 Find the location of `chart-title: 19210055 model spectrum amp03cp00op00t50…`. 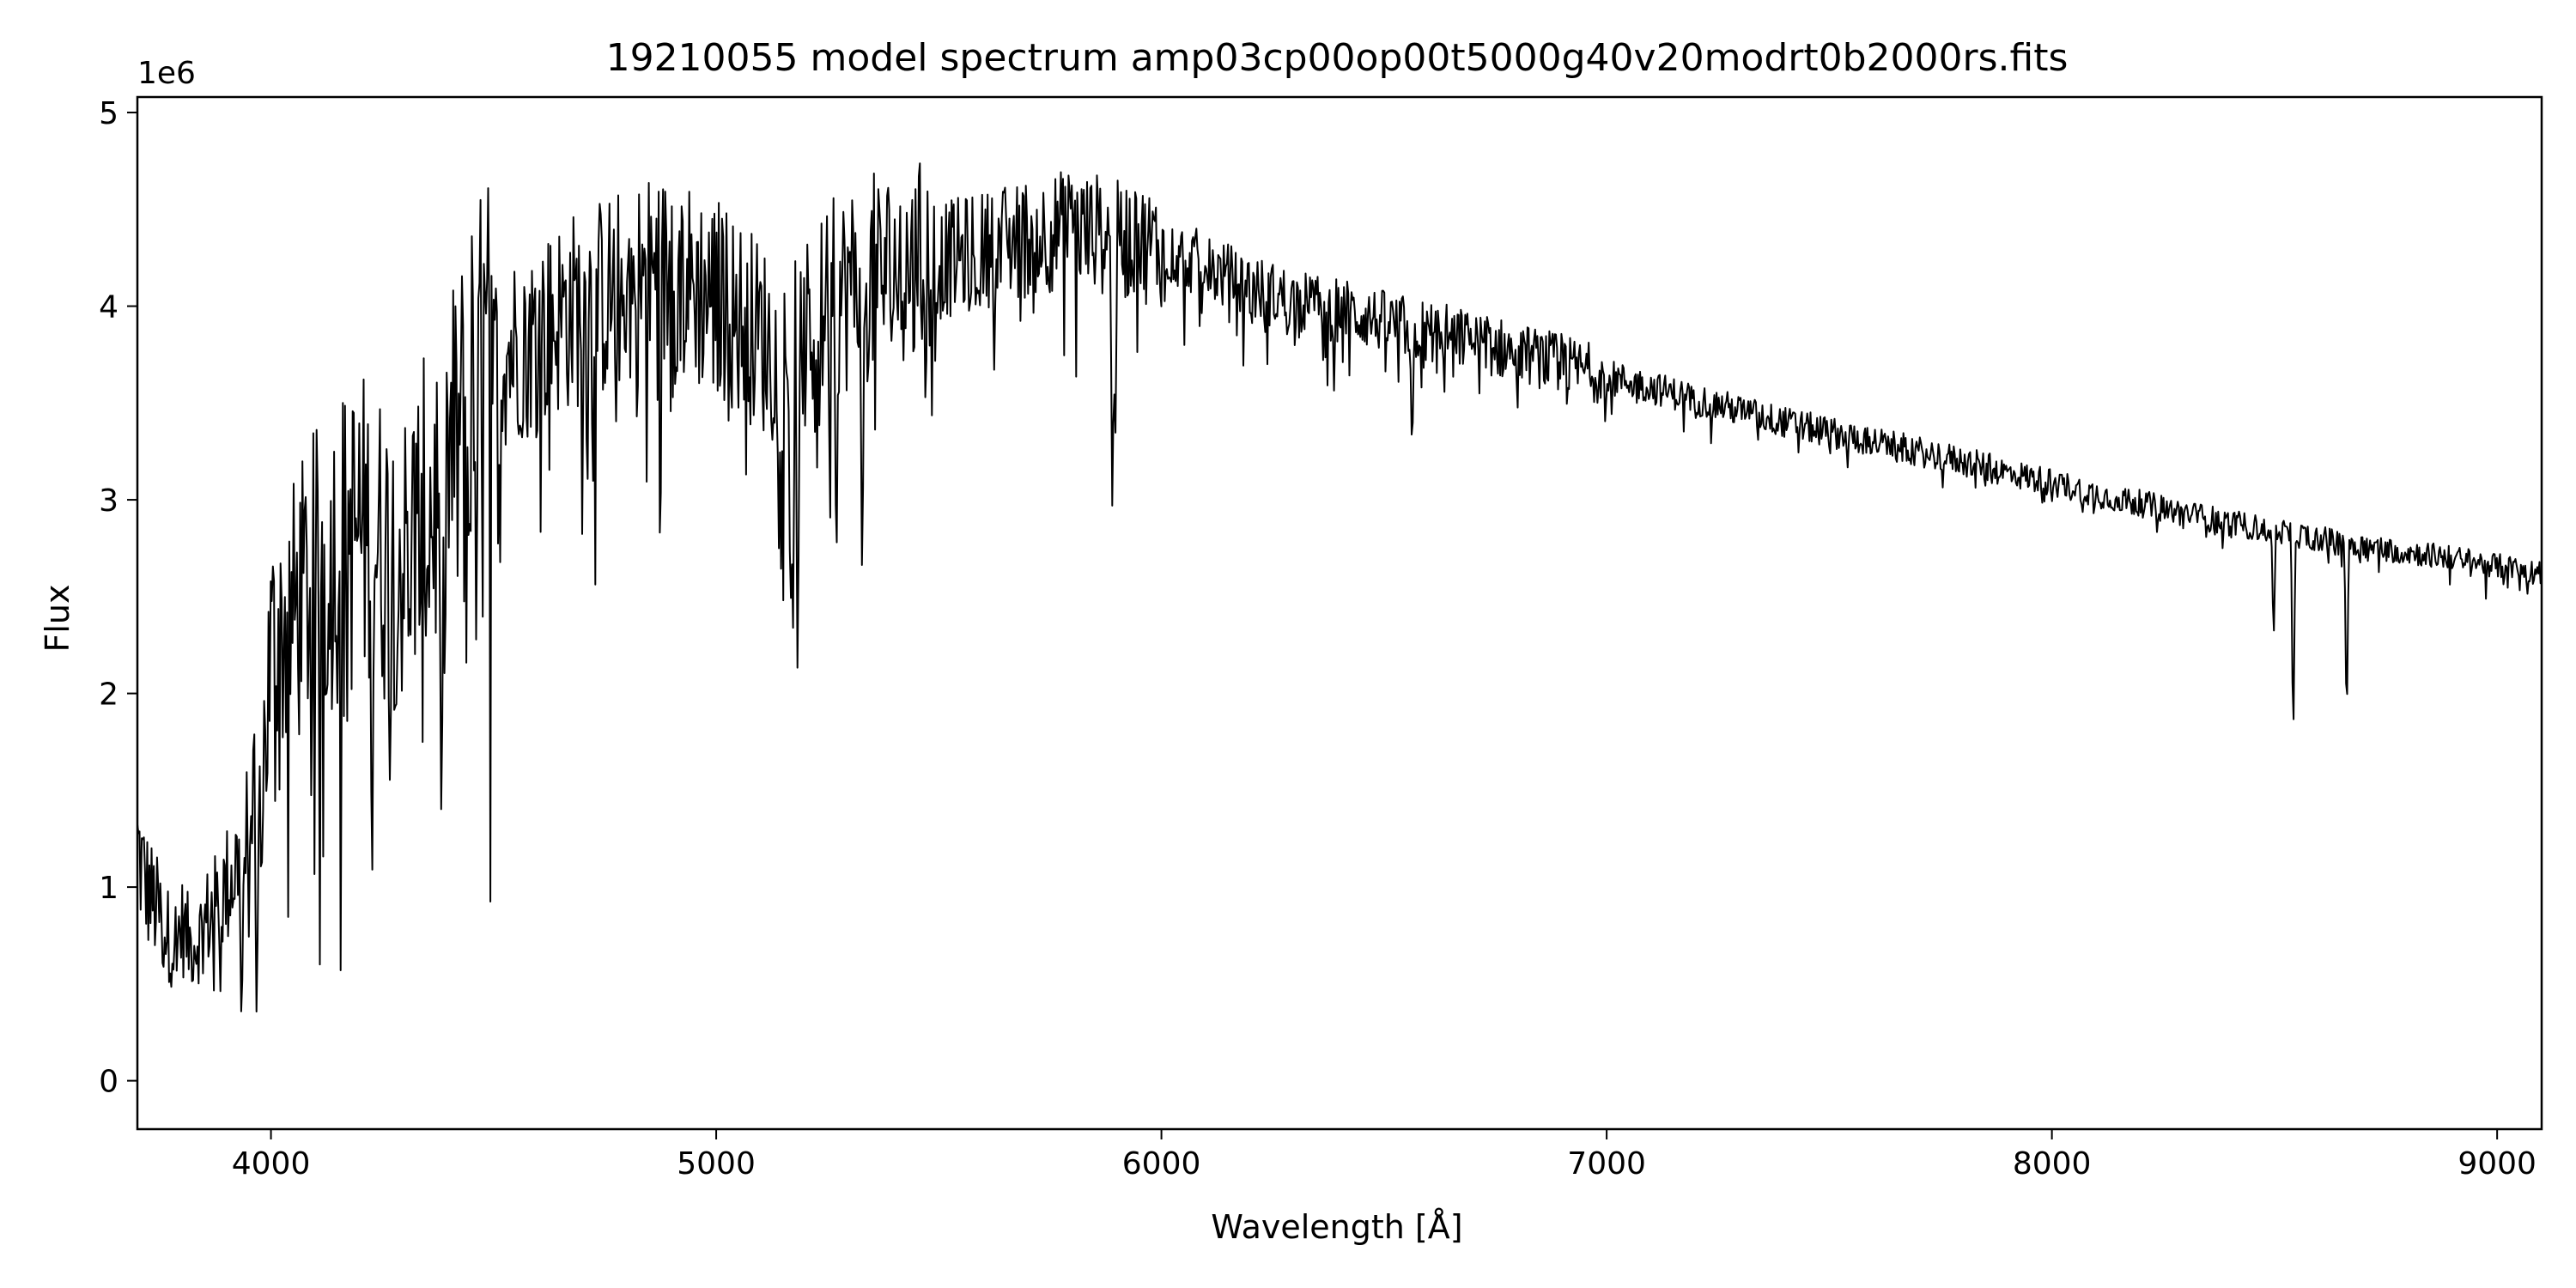

chart-title: 19210055 model spectrum amp03cp00op00t50… is located at coordinates (1338, 58).